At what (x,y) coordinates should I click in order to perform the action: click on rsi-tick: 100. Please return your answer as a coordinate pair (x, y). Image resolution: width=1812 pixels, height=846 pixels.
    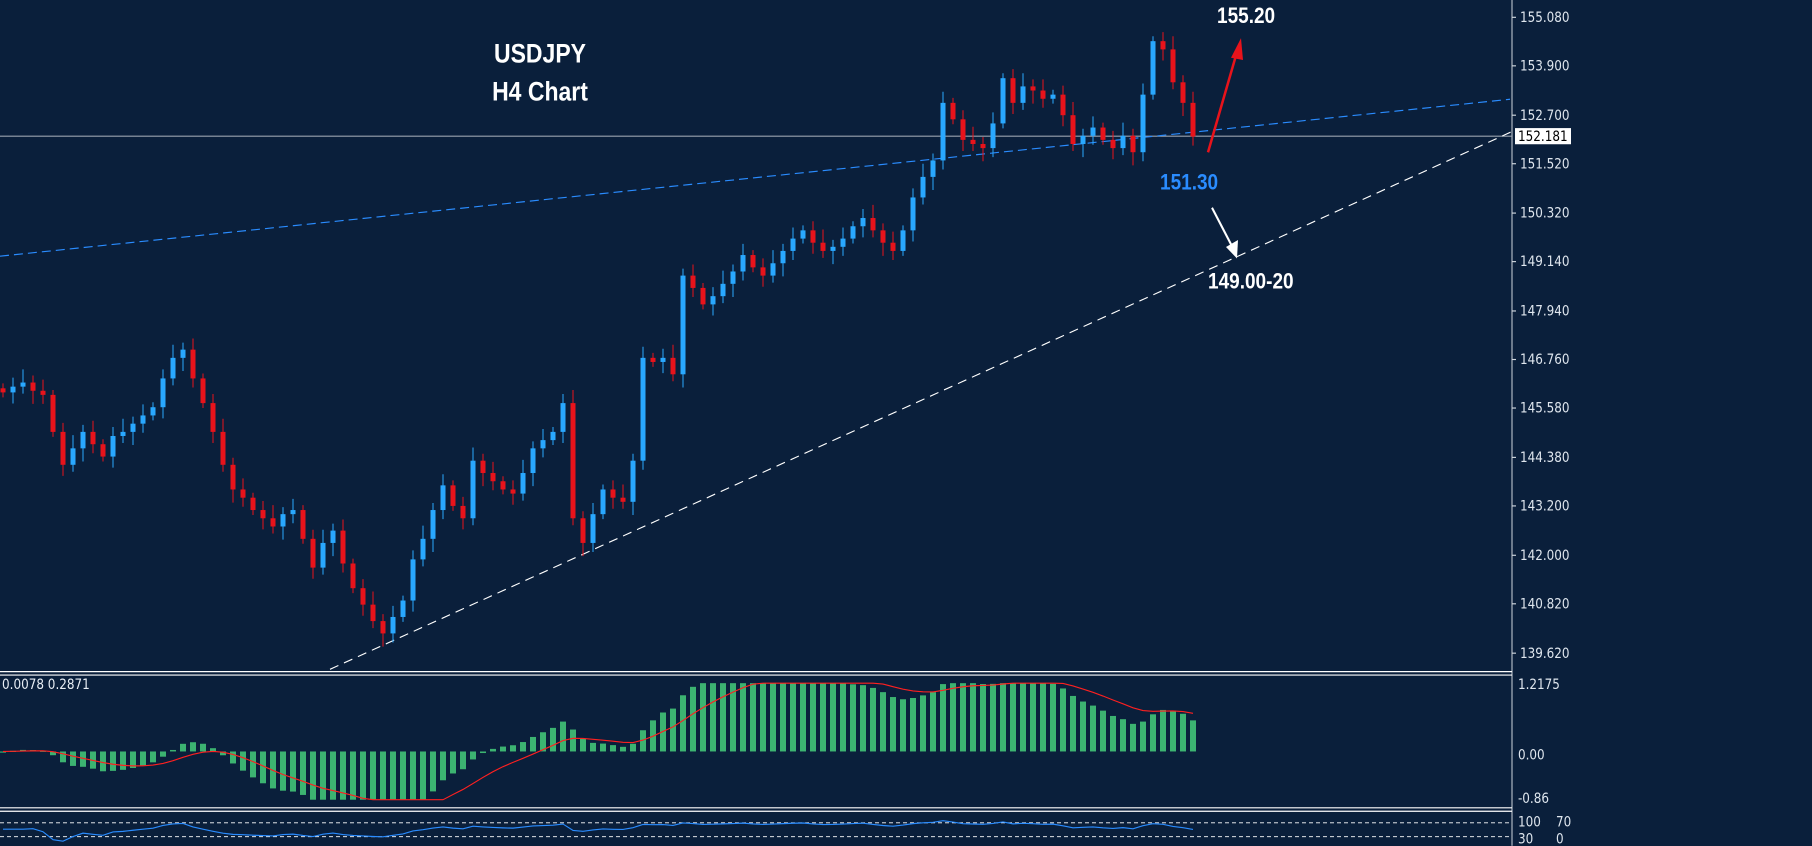
    Looking at the image, I should click on (1529, 823).